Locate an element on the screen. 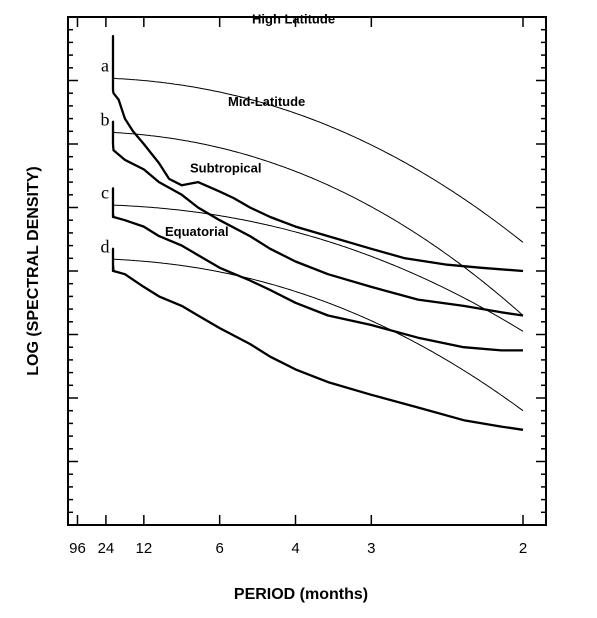  series-name-label: High Latitude is located at coordinates (293, 18).